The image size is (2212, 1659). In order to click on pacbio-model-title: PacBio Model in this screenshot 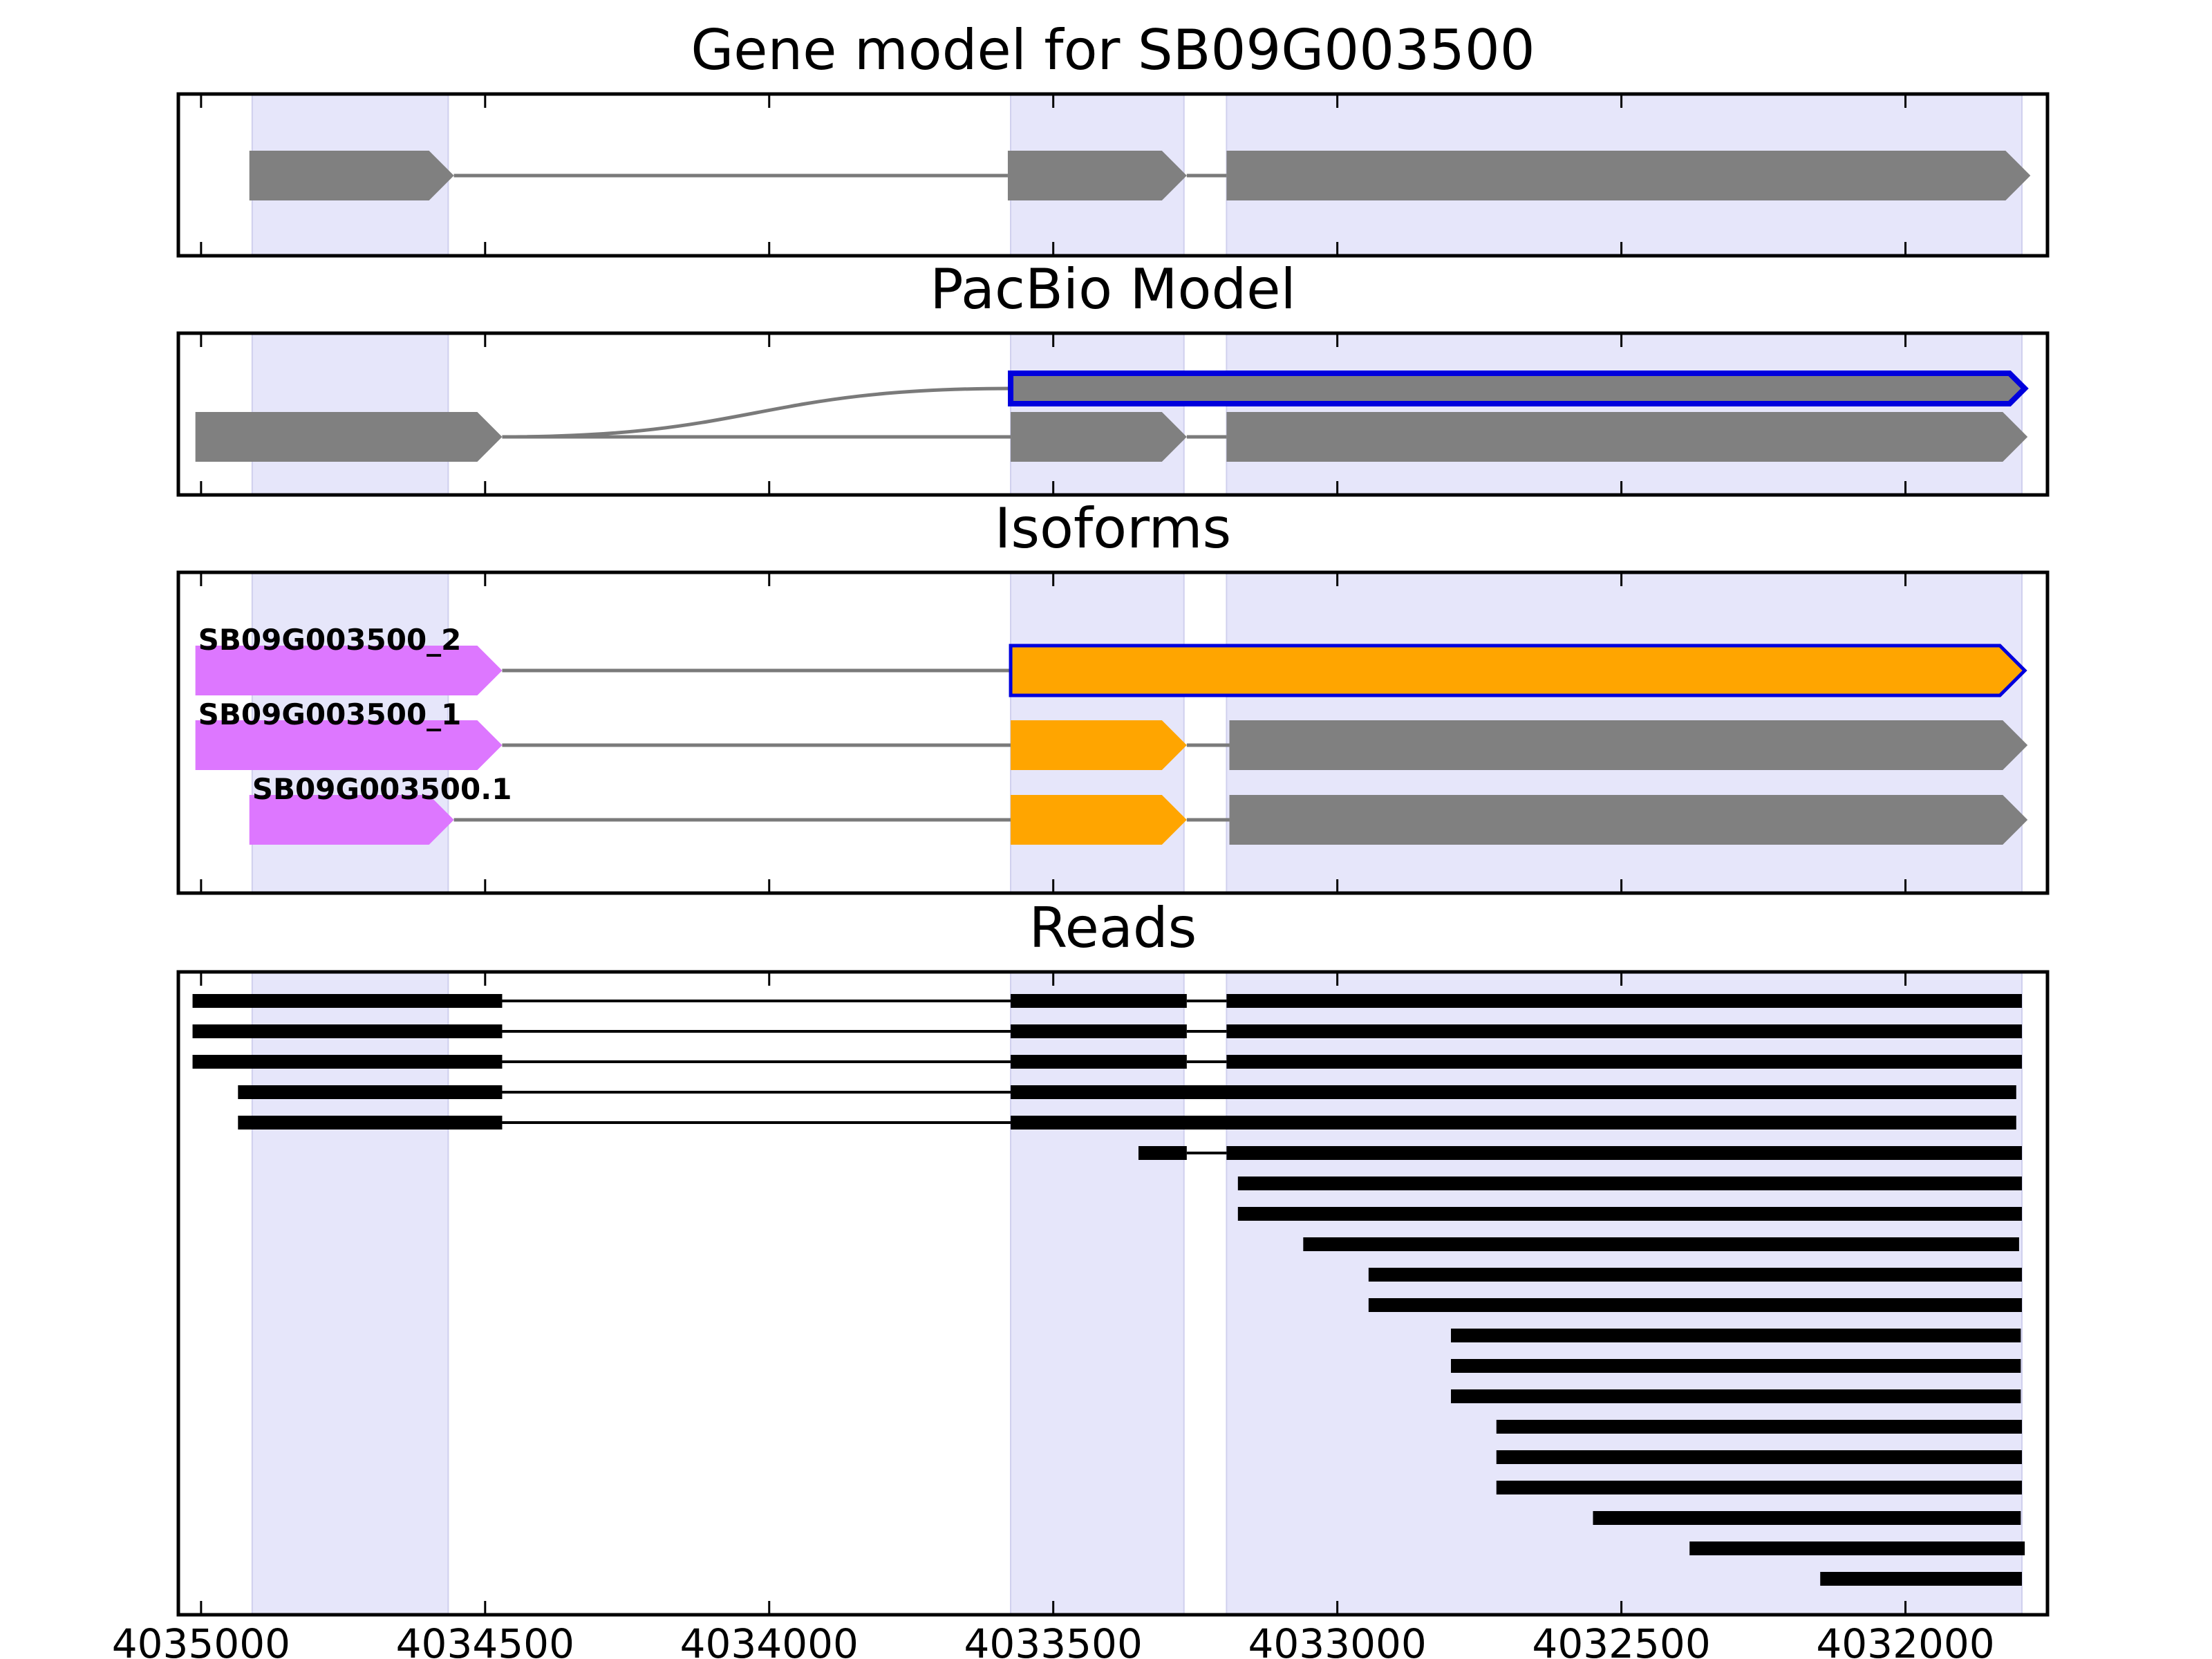, I will do `click(1112, 289)`.